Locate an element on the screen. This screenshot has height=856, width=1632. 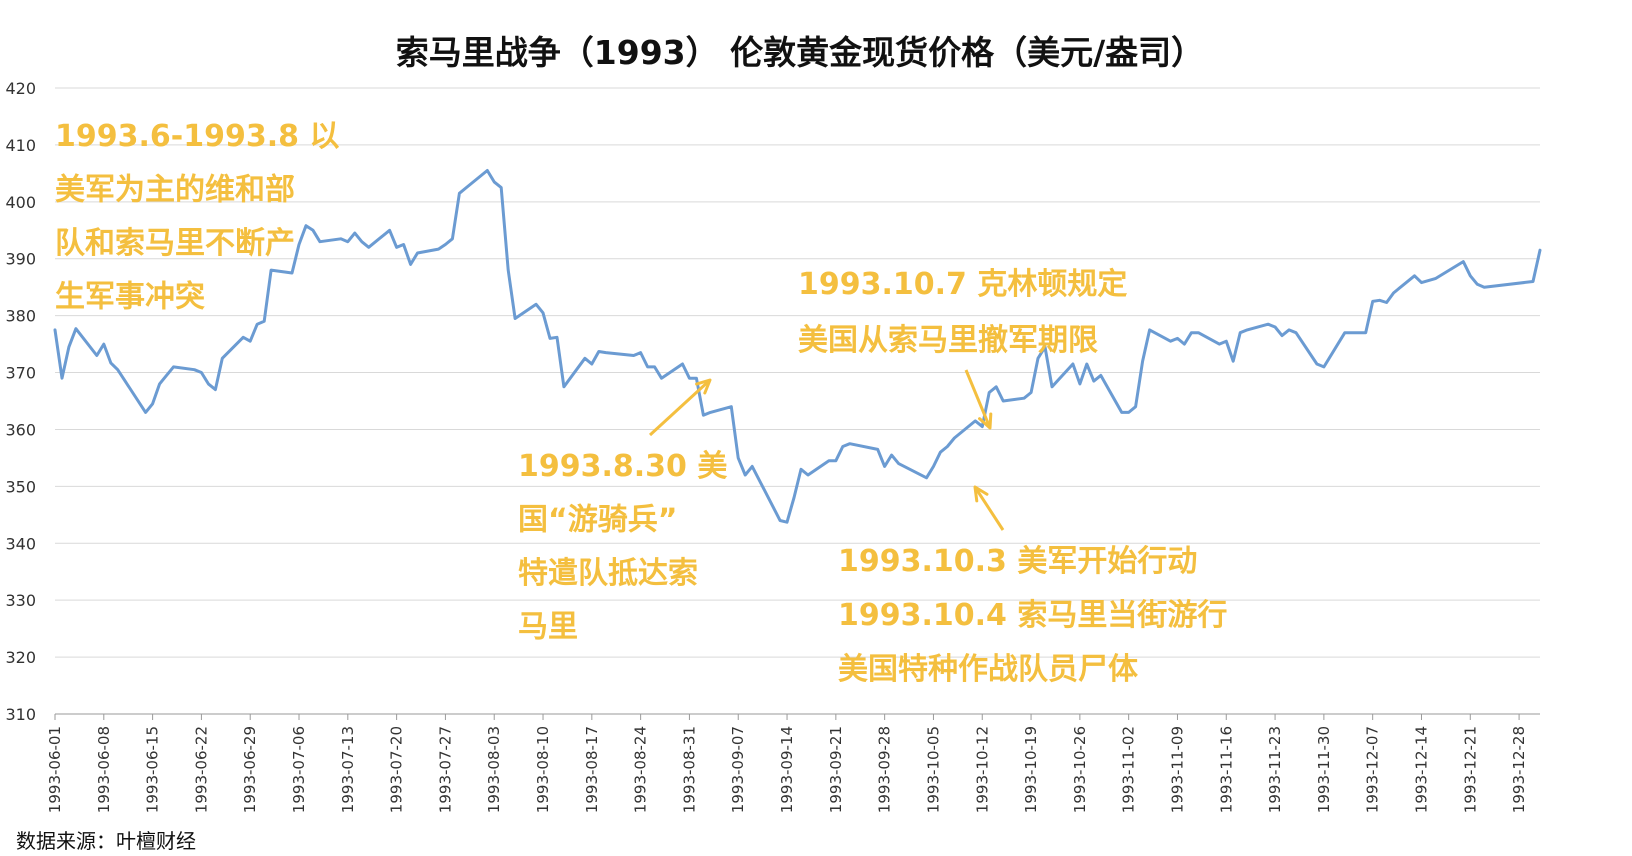
y-tick-label: 400 is located at coordinates (20, 202).